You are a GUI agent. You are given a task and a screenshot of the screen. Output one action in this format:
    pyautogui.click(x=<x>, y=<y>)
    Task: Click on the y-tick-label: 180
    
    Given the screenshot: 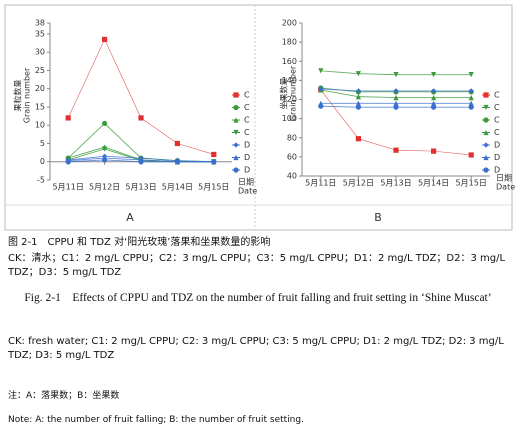 What is the action you would take?
    pyautogui.click(x=289, y=42)
    